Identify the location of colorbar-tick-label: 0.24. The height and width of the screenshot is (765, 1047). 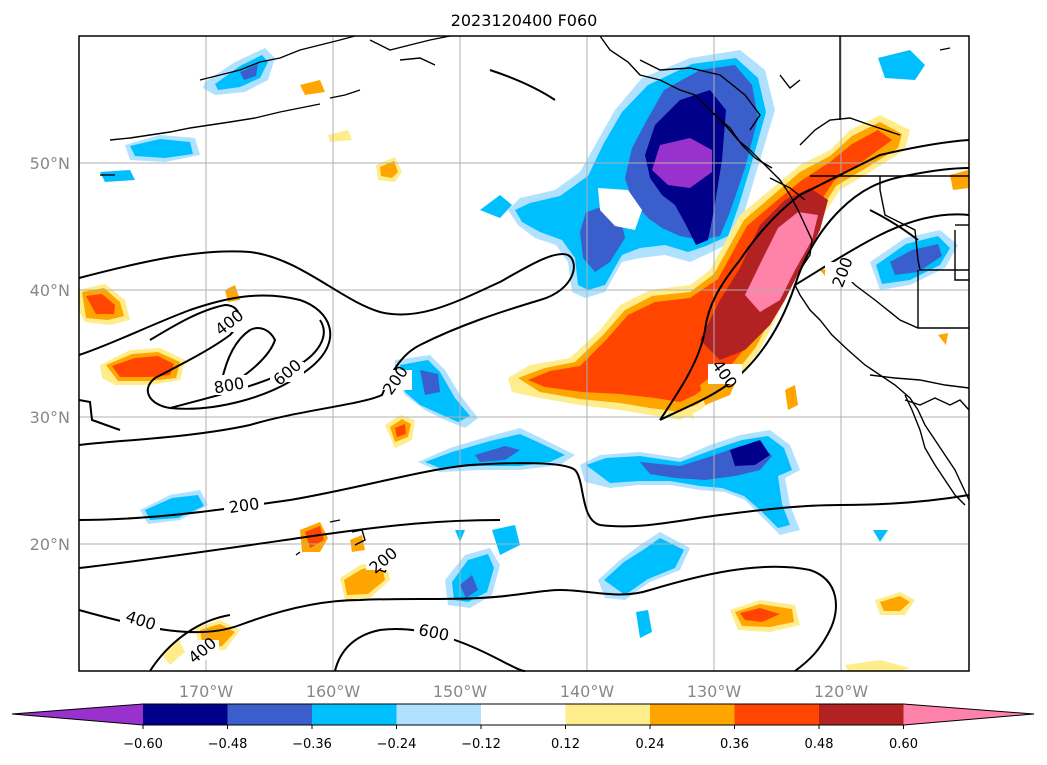
(650, 744).